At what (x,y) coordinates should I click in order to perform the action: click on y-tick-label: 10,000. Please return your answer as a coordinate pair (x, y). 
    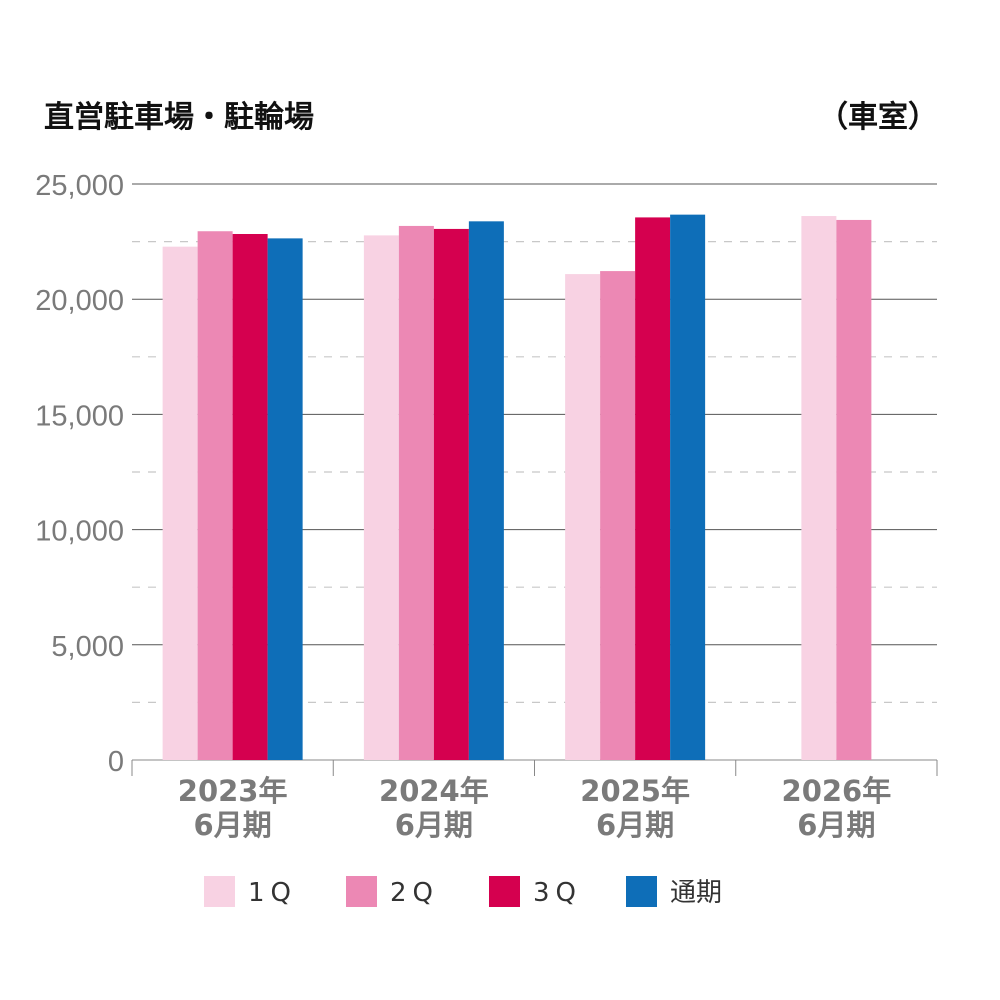
    Looking at the image, I should click on (79, 532).